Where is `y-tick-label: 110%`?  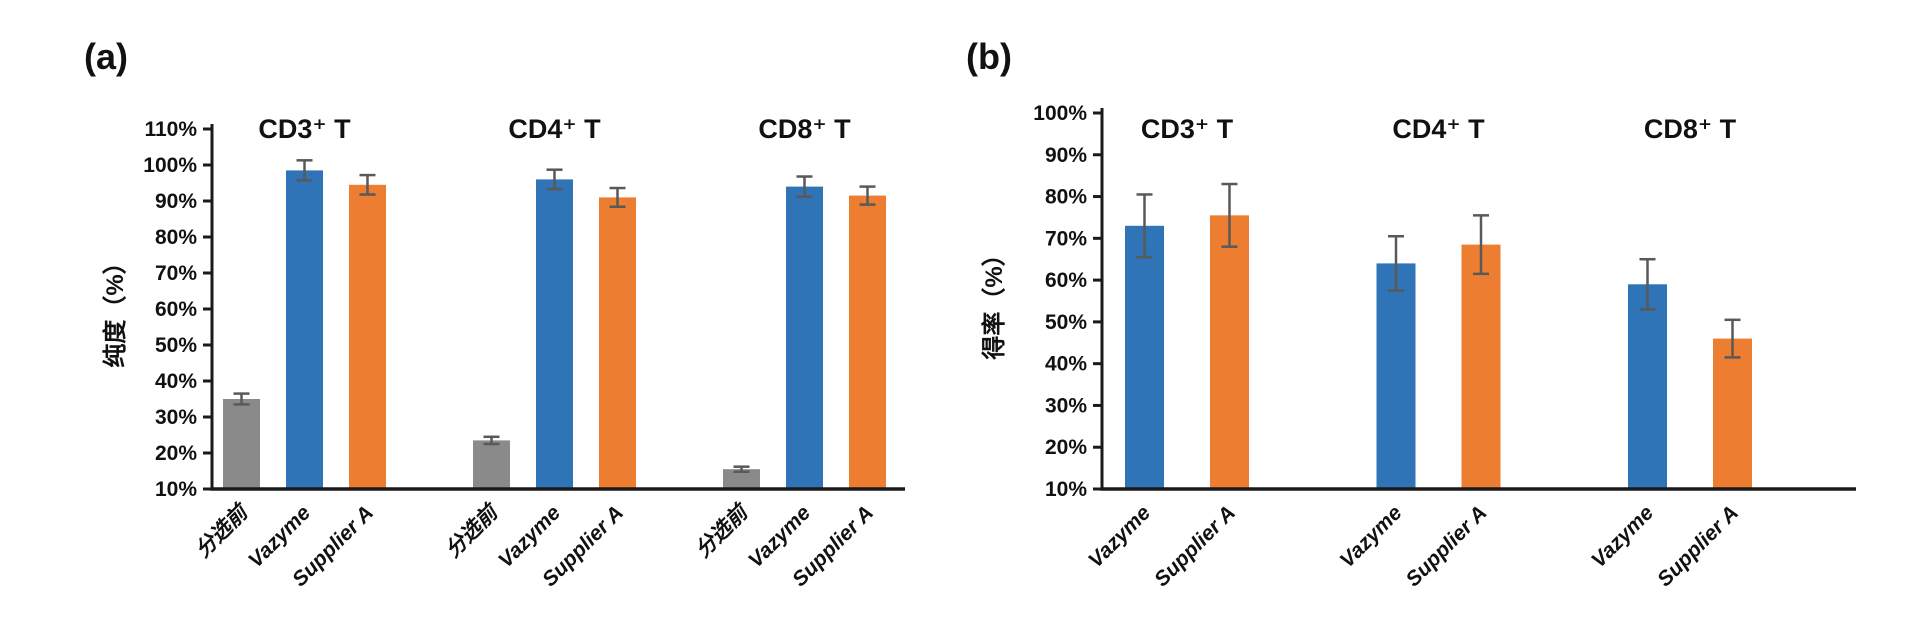
y-tick-label: 110% is located at coordinates (170, 129).